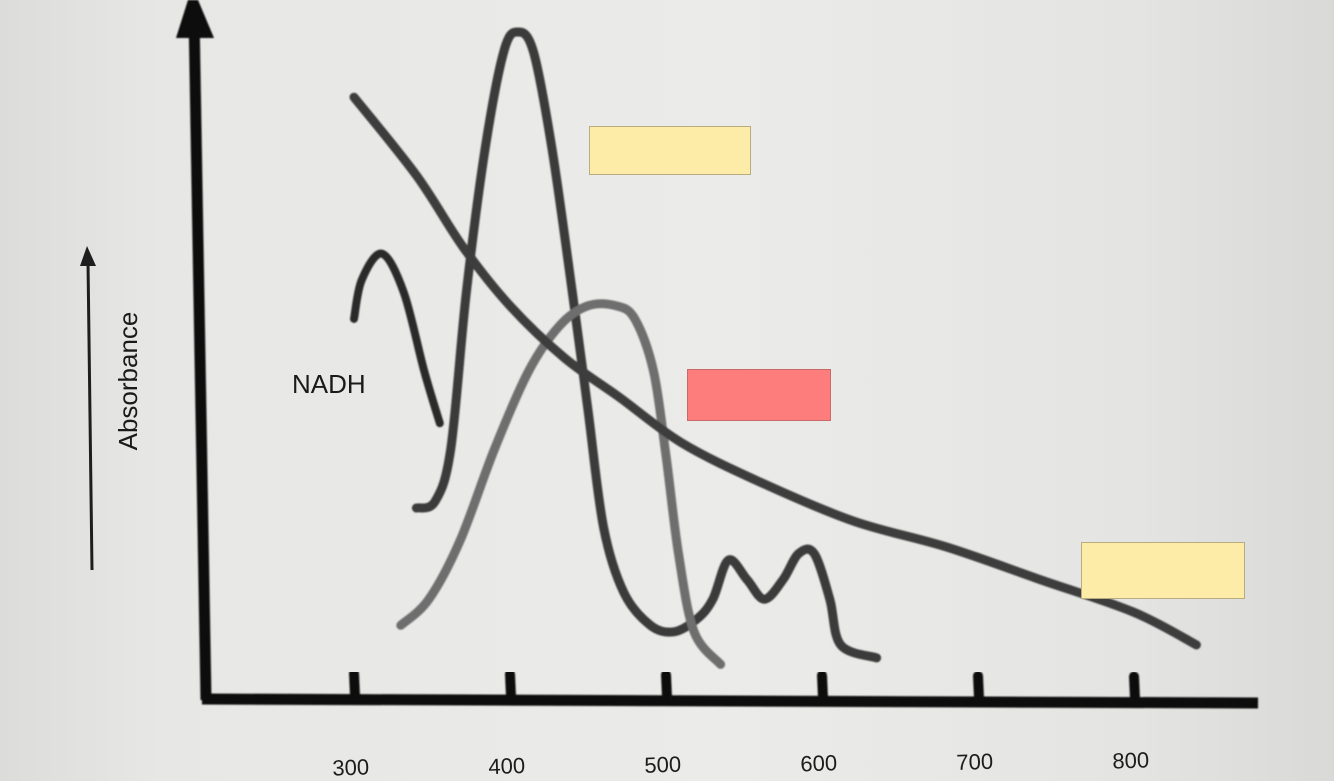 This screenshot has width=1334, height=781. I want to click on overlay-box-top, so click(670, 150).